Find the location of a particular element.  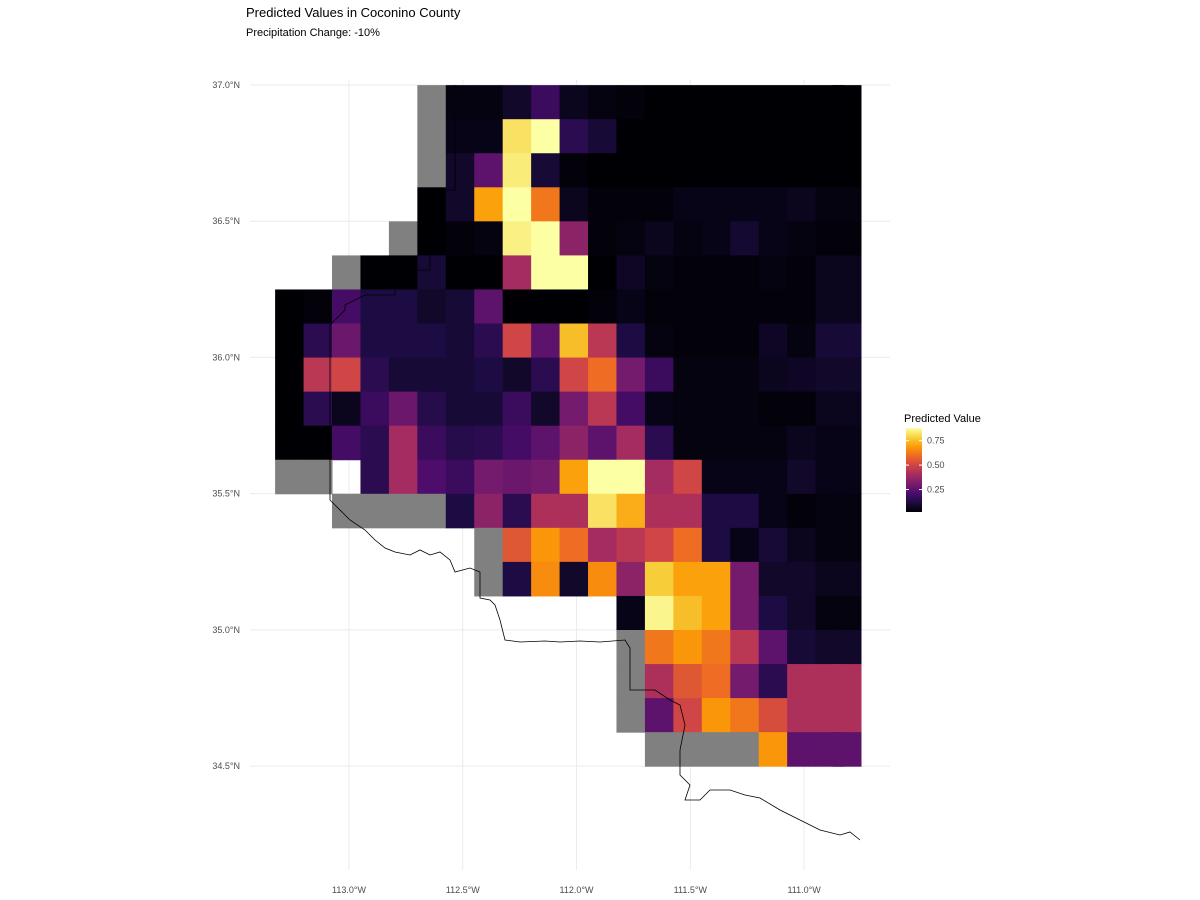

y-tick-label: 34.5°N is located at coordinates (226, 766).